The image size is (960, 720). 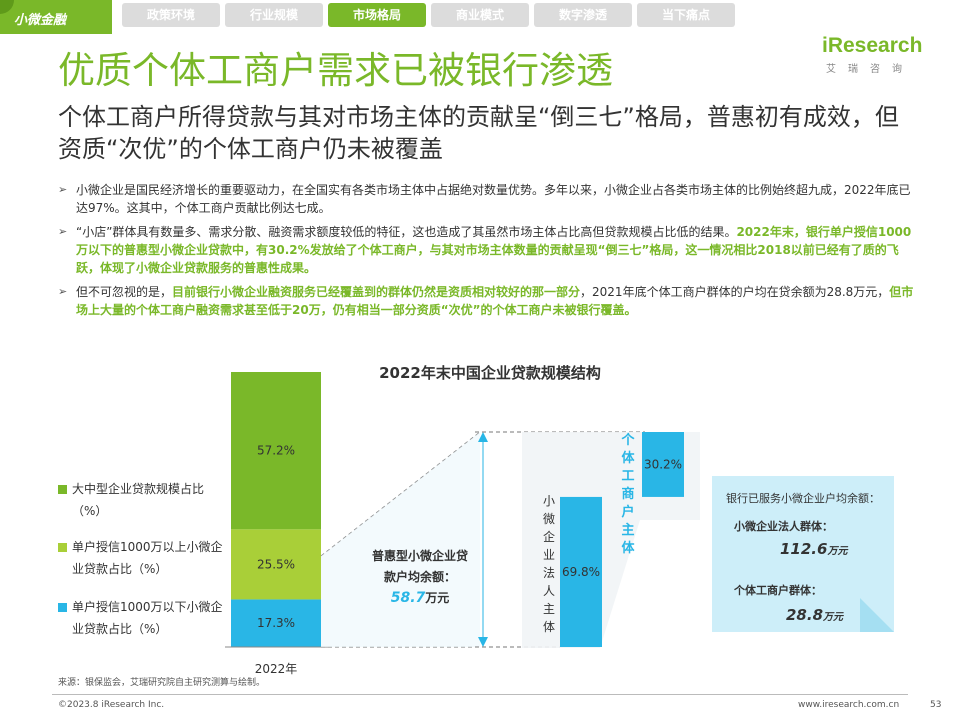 What do you see at coordinates (147, 618) in the screenshot?
I see `legend-label-below-10m: 单户授信1000万以下小微企业贷款占比（%）` at bounding box center [147, 618].